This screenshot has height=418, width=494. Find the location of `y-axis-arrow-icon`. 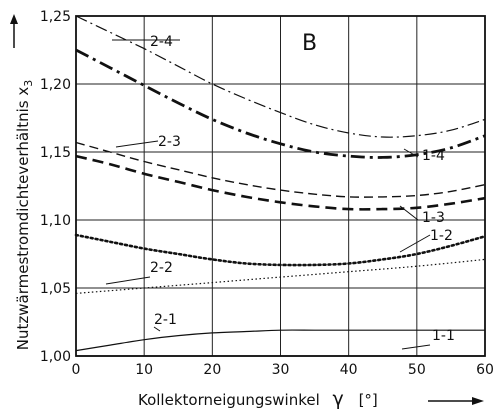

y-axis-arrow-icon is located at coordinates (14, 31).